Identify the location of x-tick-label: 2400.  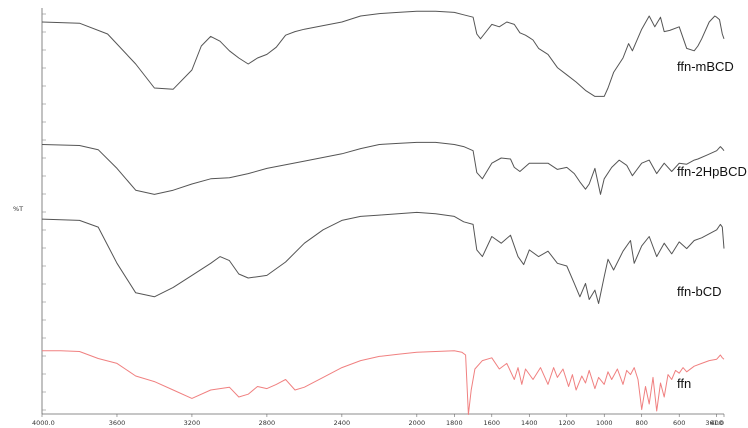
(342, 423).